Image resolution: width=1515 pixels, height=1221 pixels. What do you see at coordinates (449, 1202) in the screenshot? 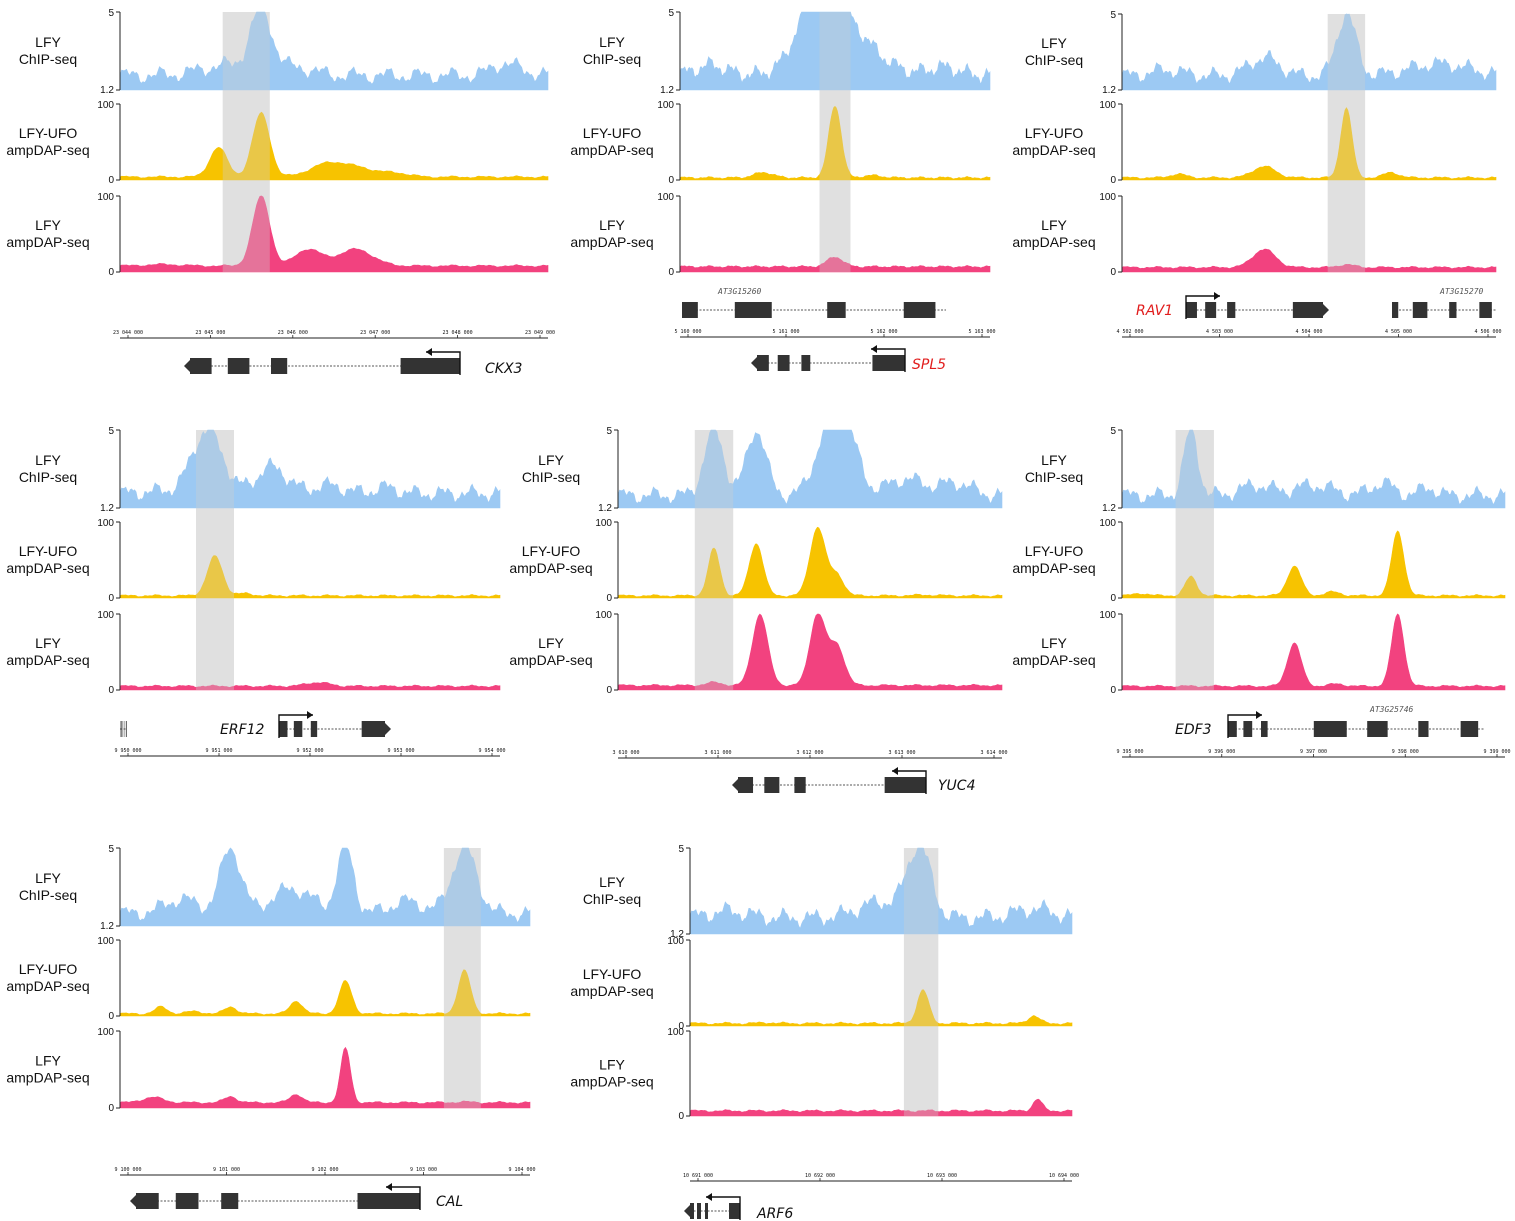
I see `gene-name-label: CAL` at bounding box center [449, 1202].